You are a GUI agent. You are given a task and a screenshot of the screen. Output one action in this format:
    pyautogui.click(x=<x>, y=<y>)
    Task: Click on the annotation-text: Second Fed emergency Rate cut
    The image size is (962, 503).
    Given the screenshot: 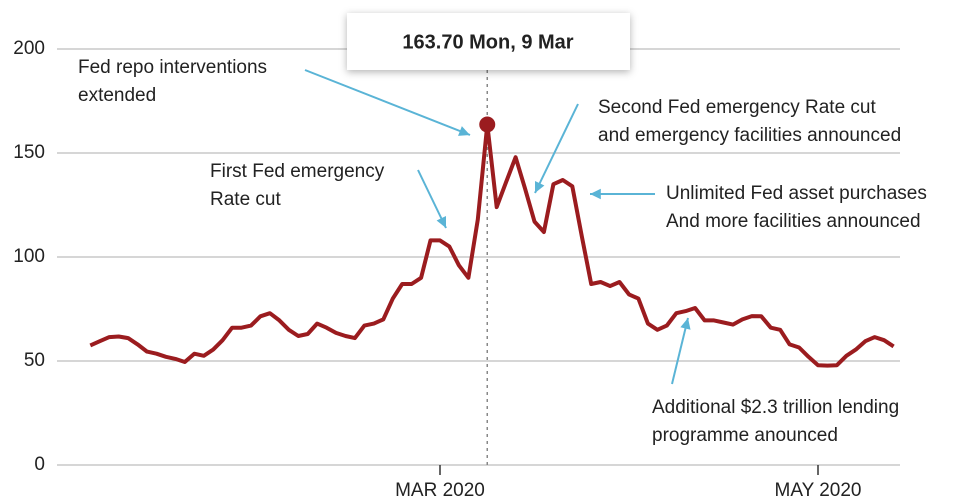 What is the action you would take?
    pyautogui.click(x=737, y=107)
    